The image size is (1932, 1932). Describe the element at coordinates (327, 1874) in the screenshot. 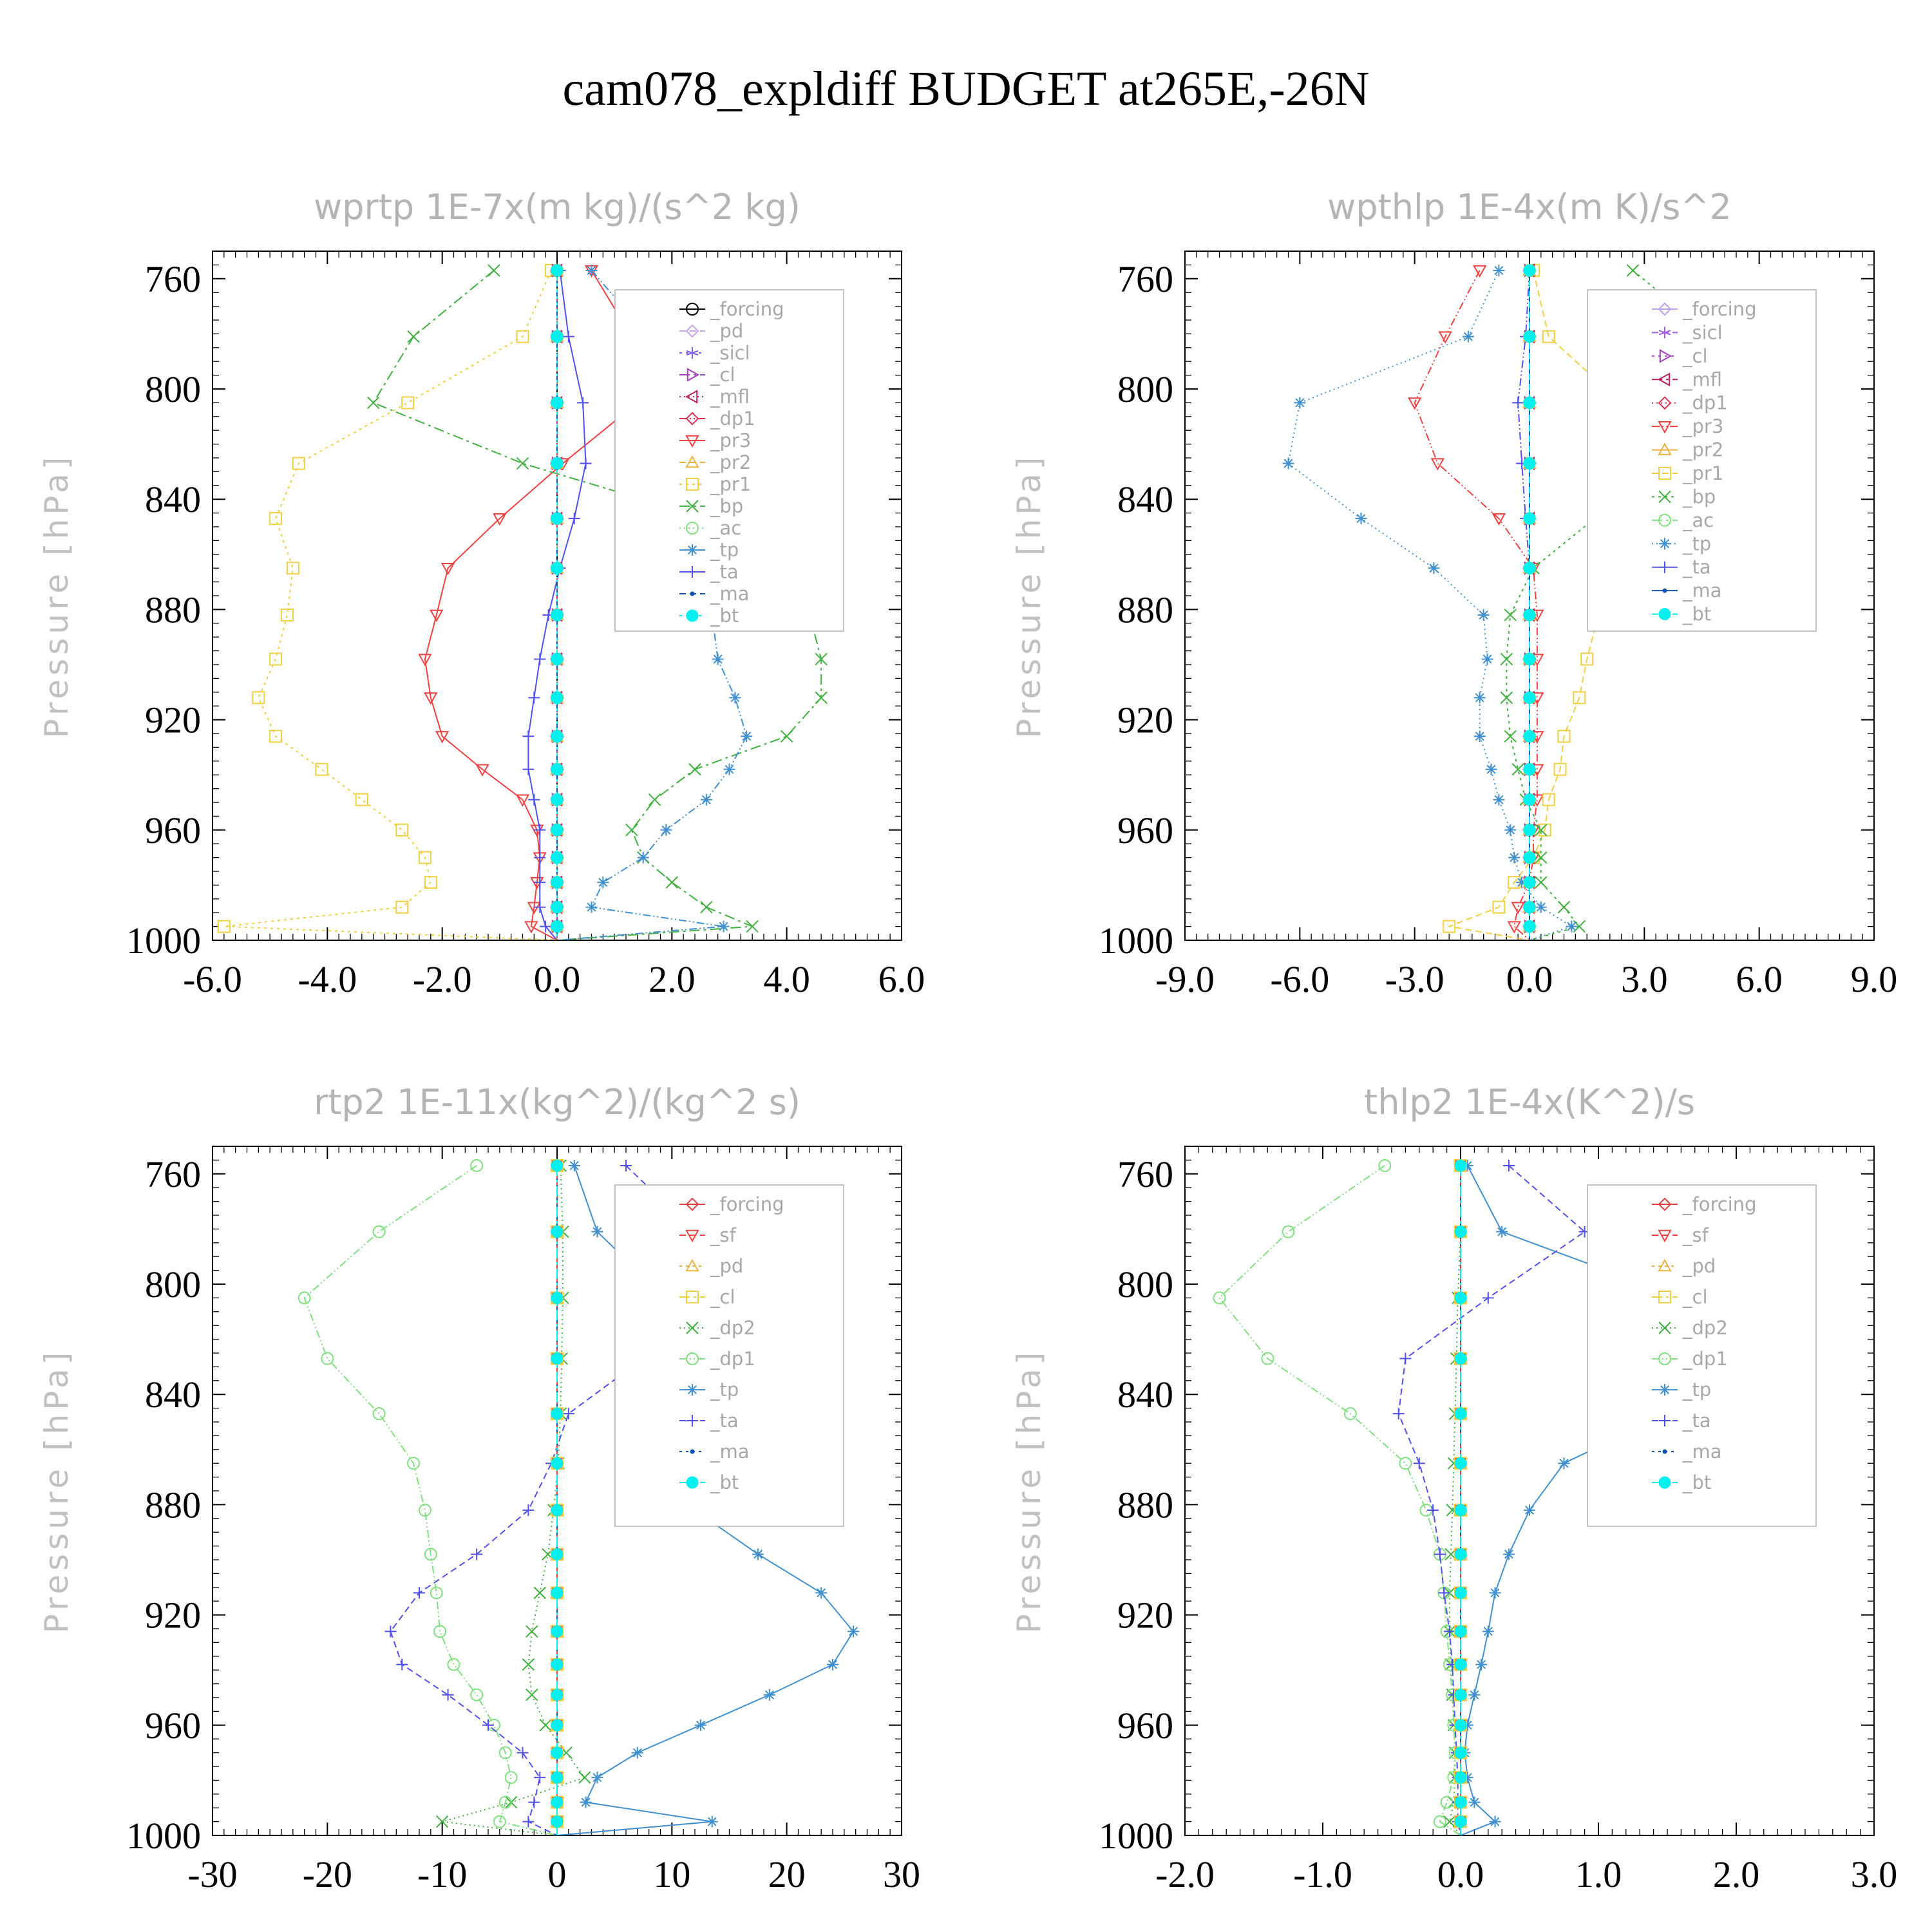

I see `x-tick-label: -20` at that location.